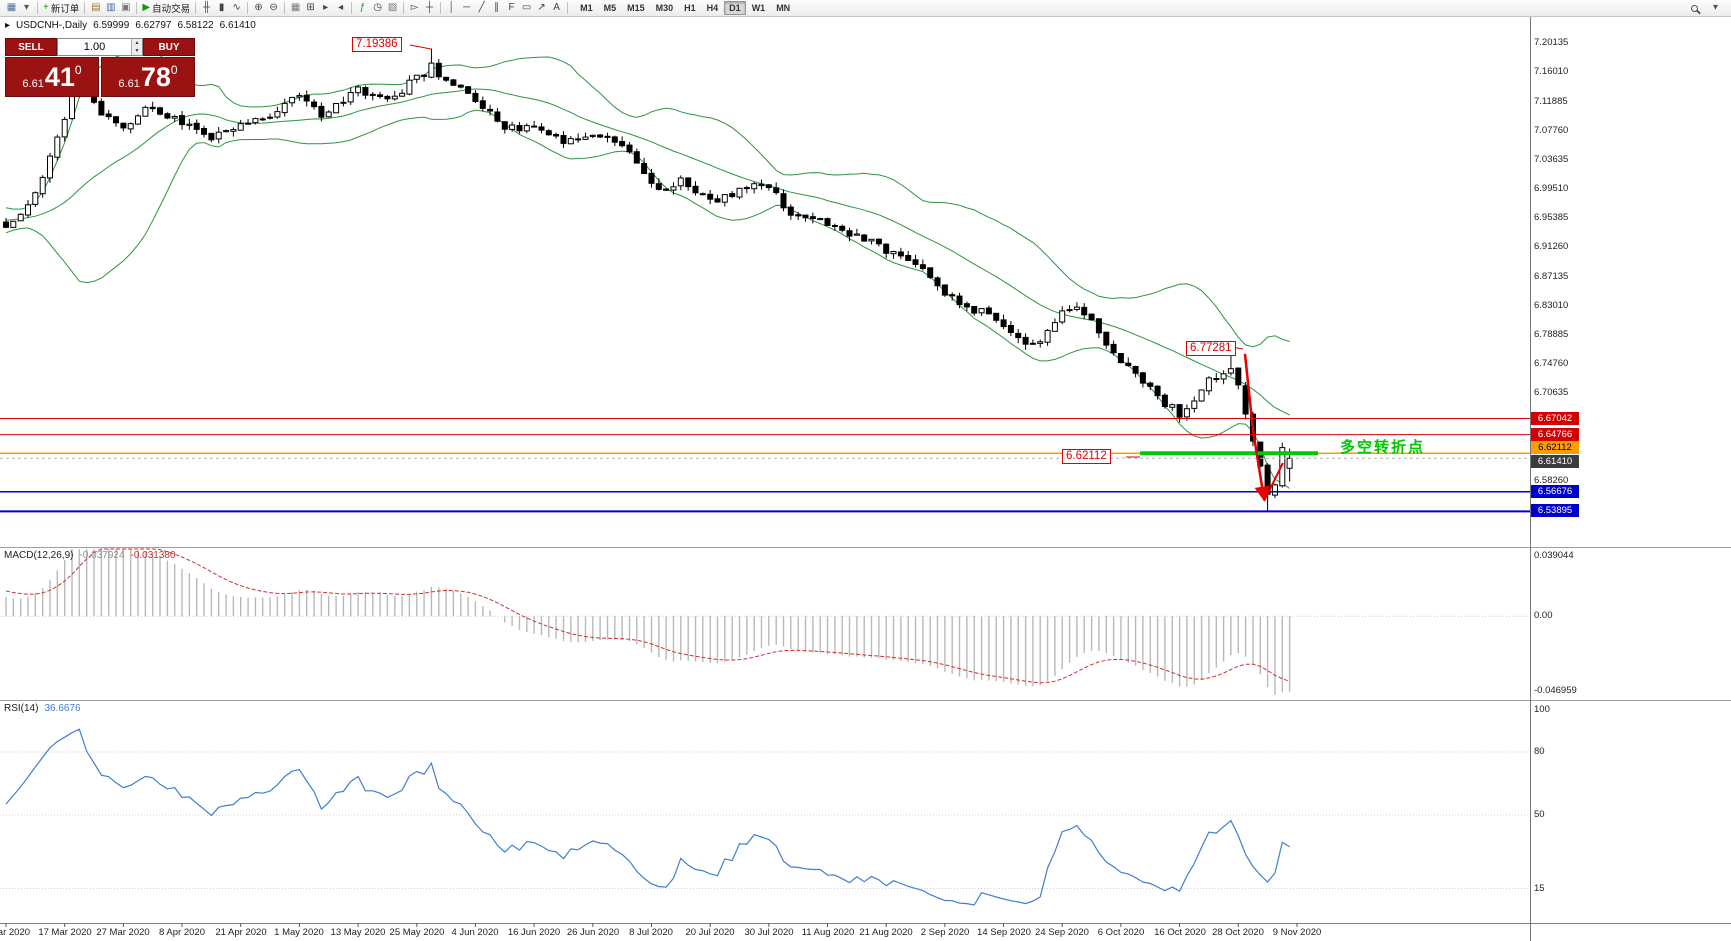 The image size is (1731, 941). I want to click on line-chart-icon: ∿, so click(236, 8).